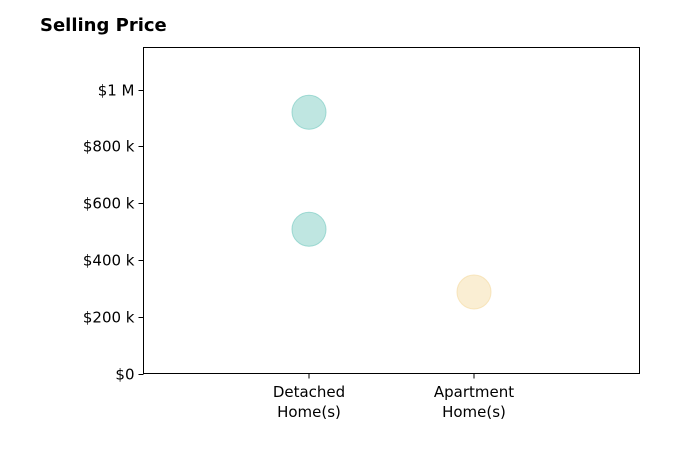 The height and width of the screenshot is (462, 679). I want to click on y-tick-label: $600 k, so click(109, 204).